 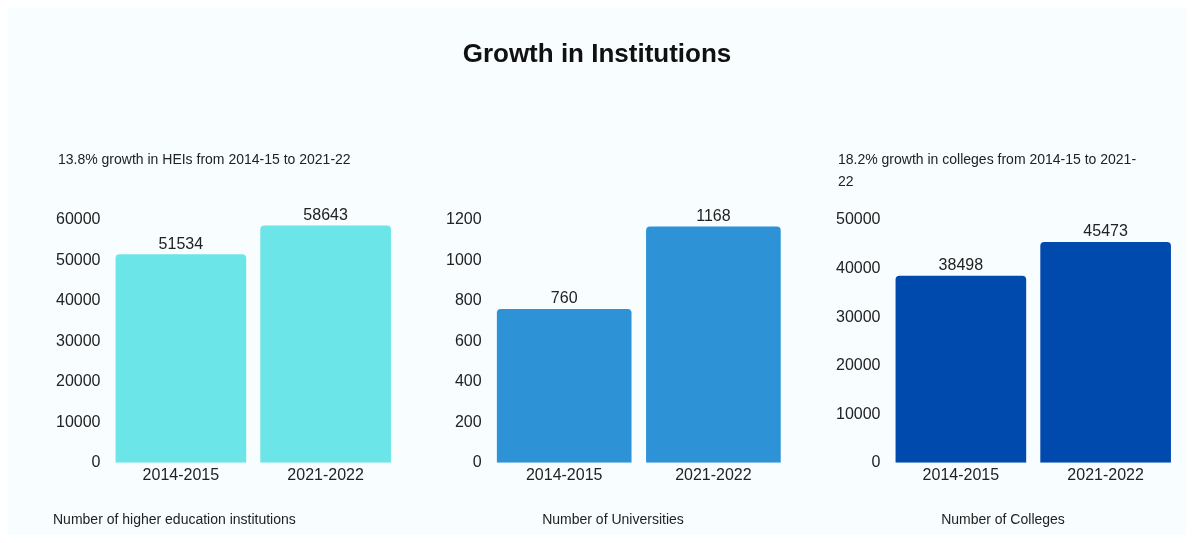 What do you see at coordinates (464, 259) in the screenshot?
I see `y-tick-label: 1000` at bounding box center [464, 259].